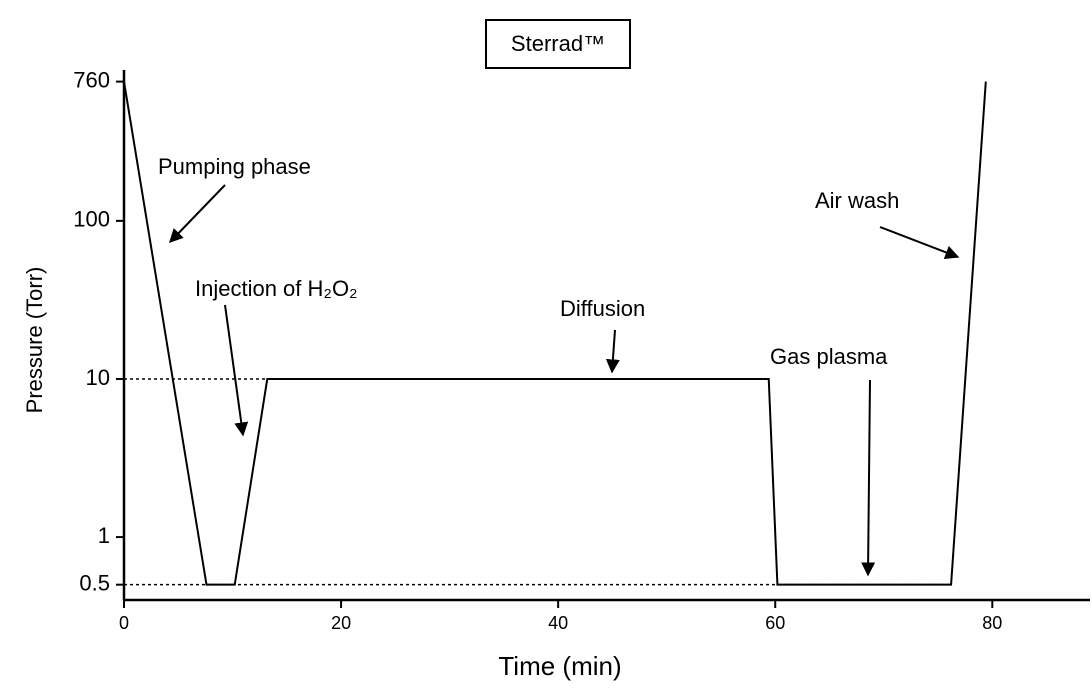 This screenshot has height=691, width=1092. I want to click on x-axis-label: Time (min), so click(559, 666).